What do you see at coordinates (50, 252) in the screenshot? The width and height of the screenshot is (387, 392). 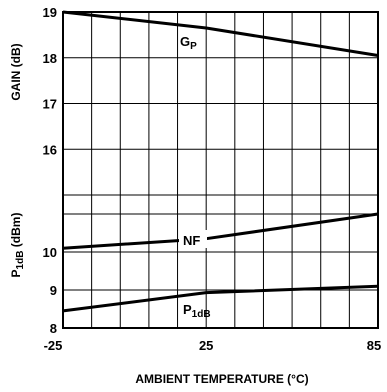 I see `p1db-tick-label: 10` at bounding box center [50, 252].